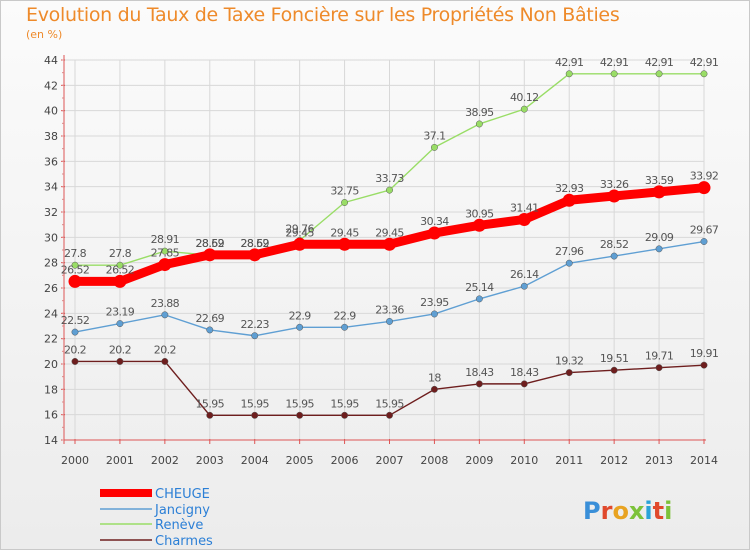  What do you see at coordinates (51, 161) in the screenshot?
I see `y-tick-label: 36` at bounding box center [51, 161].